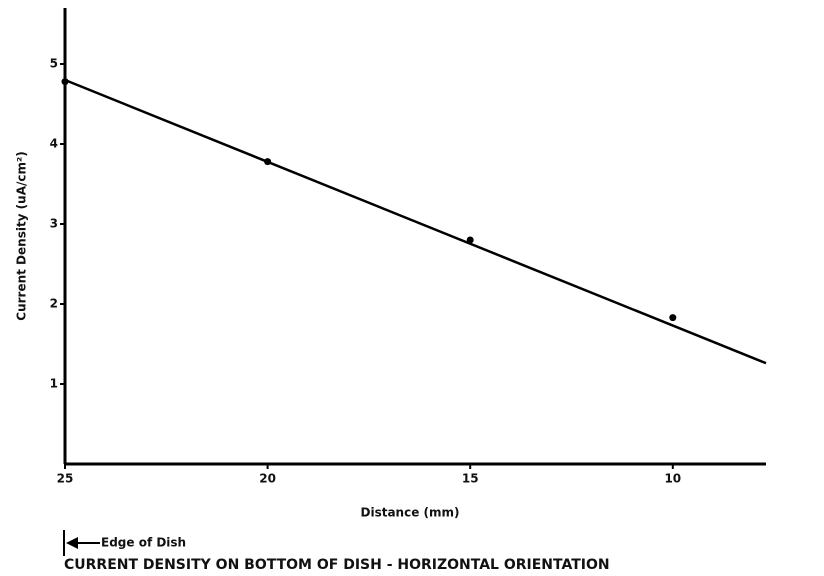 The height and width of the screenshot is (576, 824). I want to click on x-axis-label: Distance (mm), so click(410, 513).